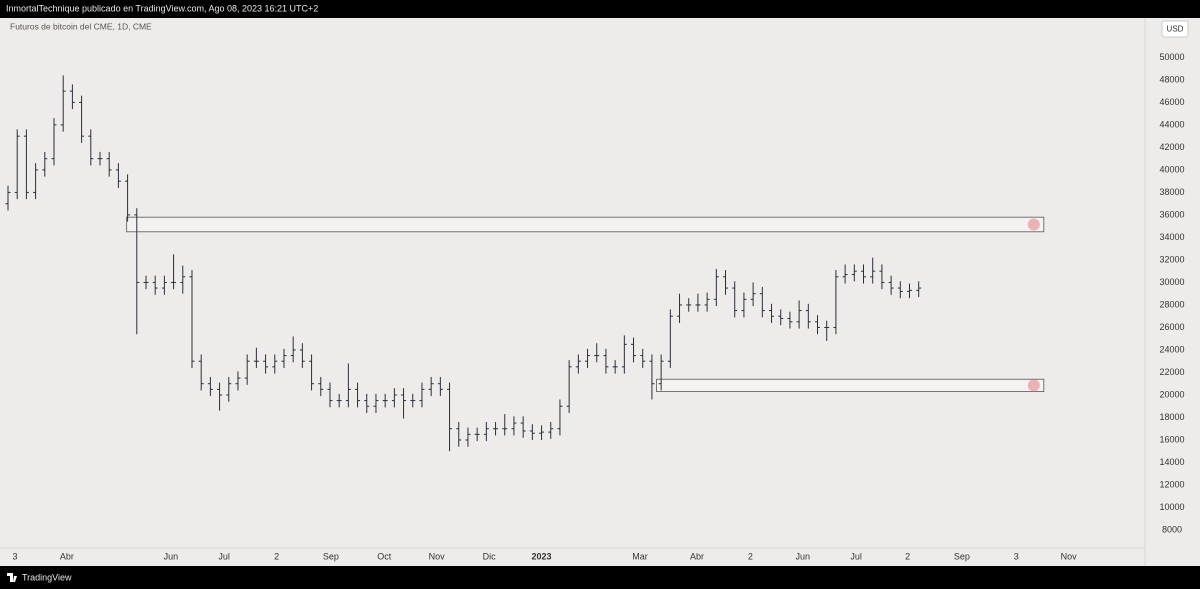 Image resolution: width=1200 pixels, height=589 pixels. Describe the element at coordinates (1171, 484) in the screenshot. I see `y-tick-label: 12000` at that location.